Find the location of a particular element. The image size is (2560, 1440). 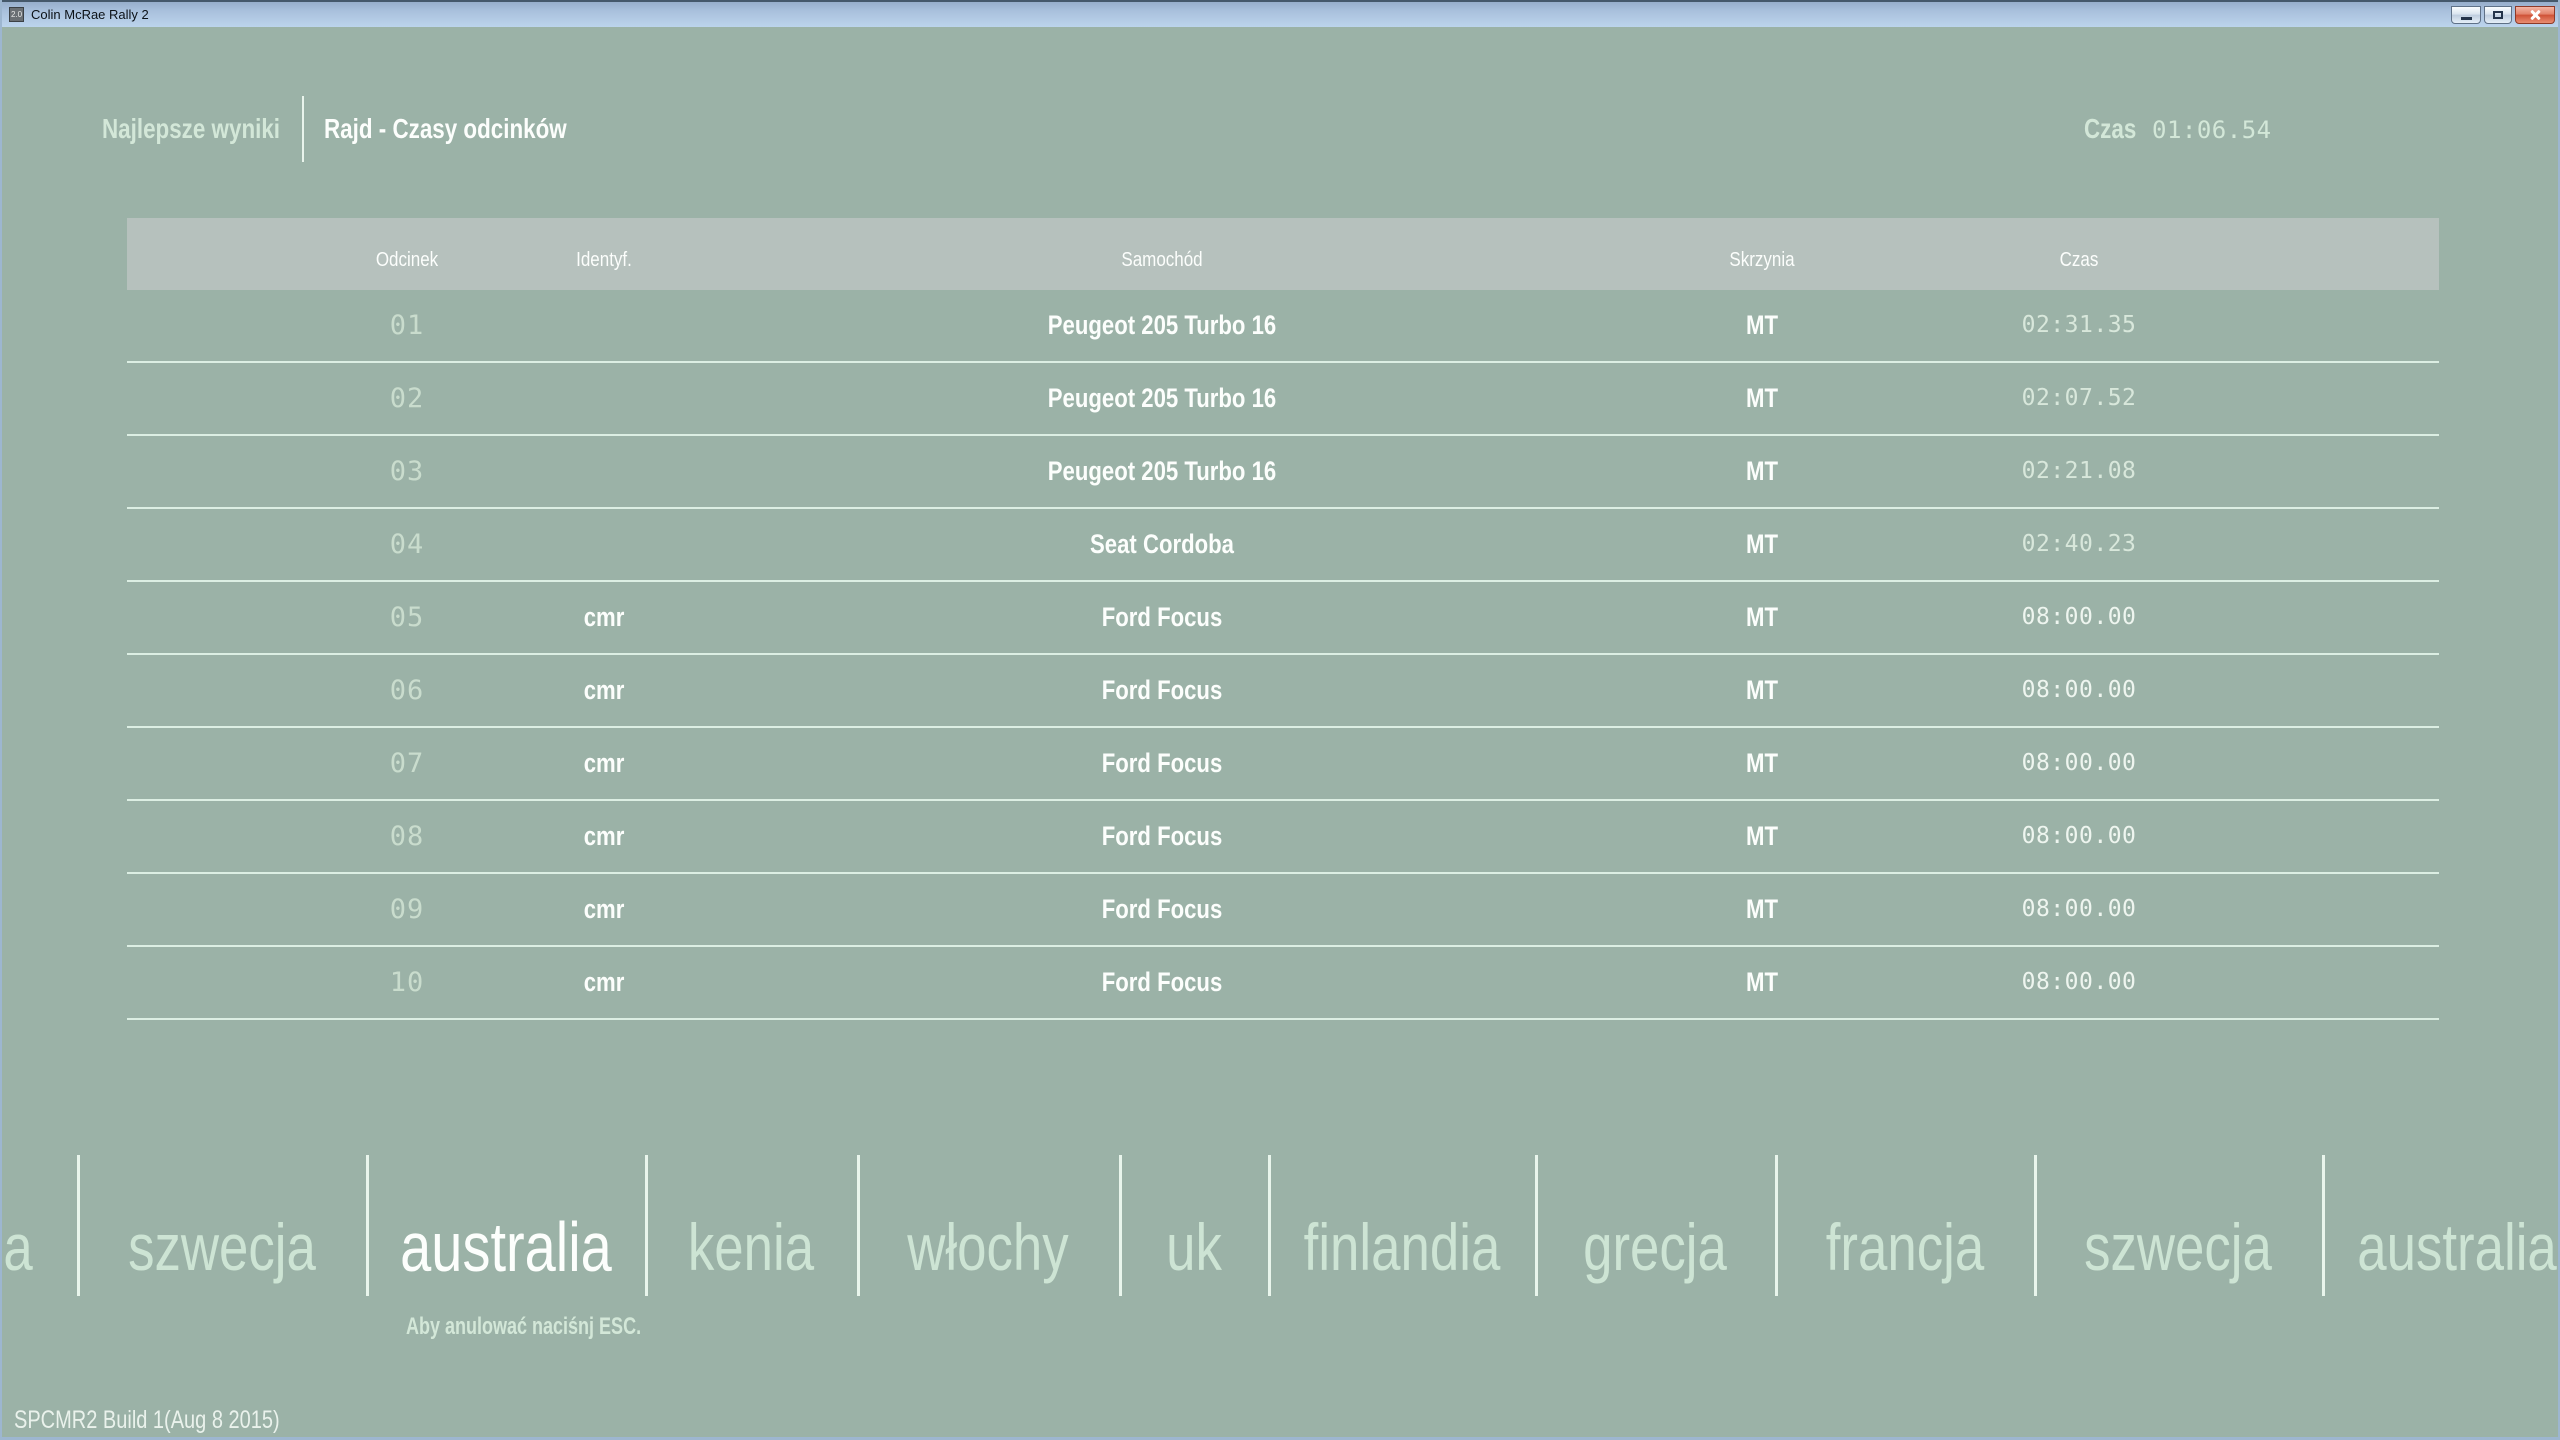

minimize-button is located at coordinates (2466, 15).